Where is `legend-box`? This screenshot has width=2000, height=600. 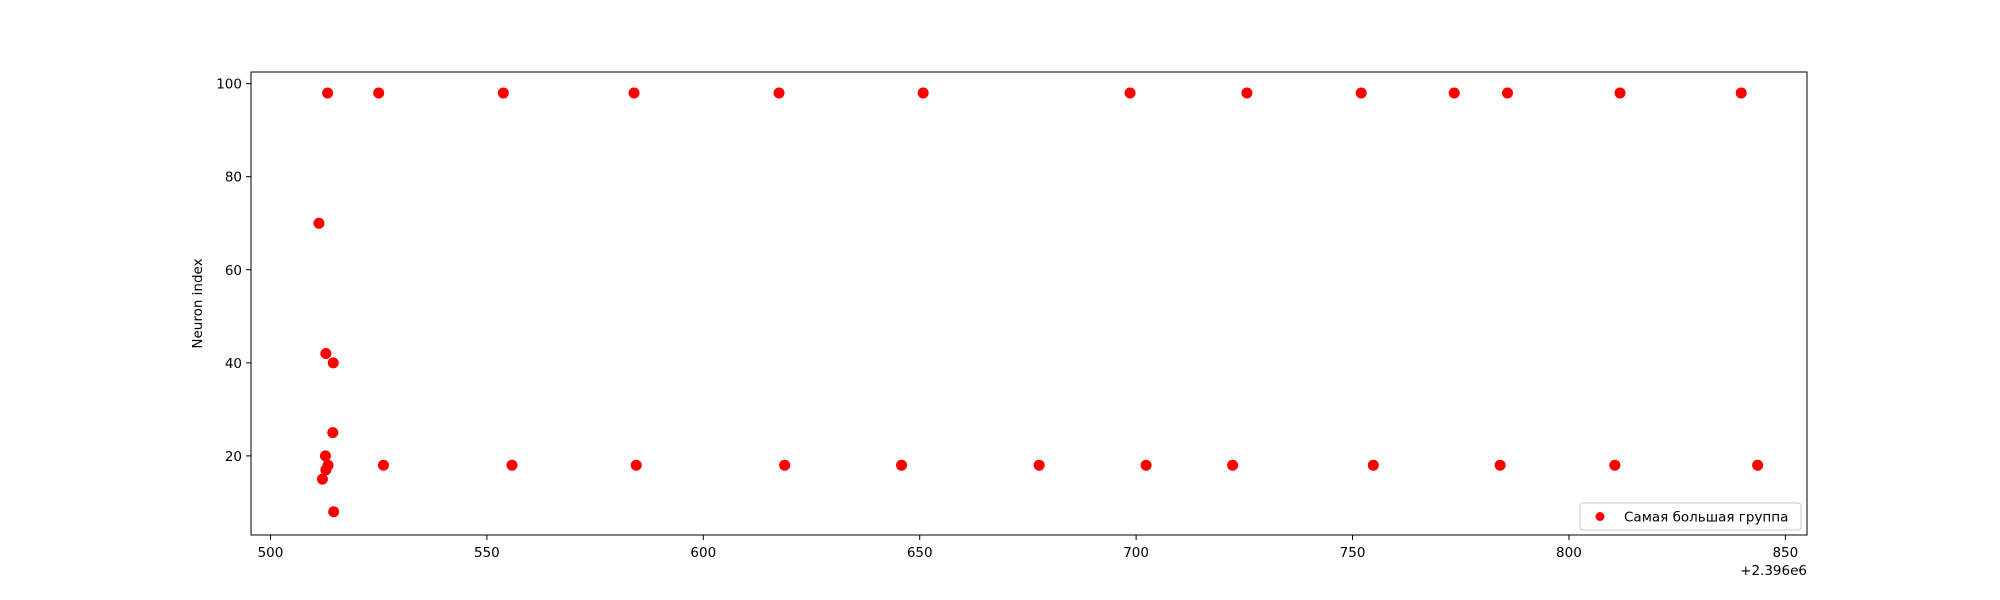
legend-box is located at coordinates (1690, 516).